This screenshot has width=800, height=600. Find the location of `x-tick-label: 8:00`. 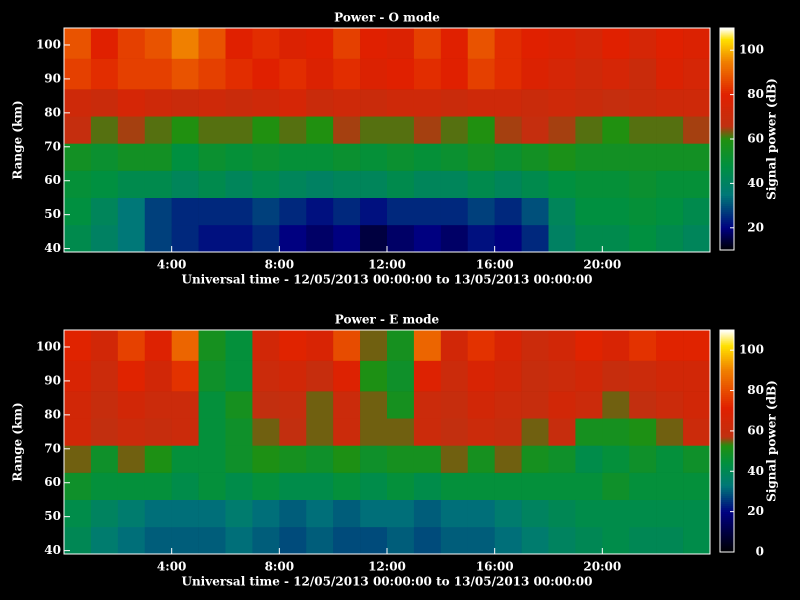

x-tick-label: 8:00 is located at coordinates (279, 567).